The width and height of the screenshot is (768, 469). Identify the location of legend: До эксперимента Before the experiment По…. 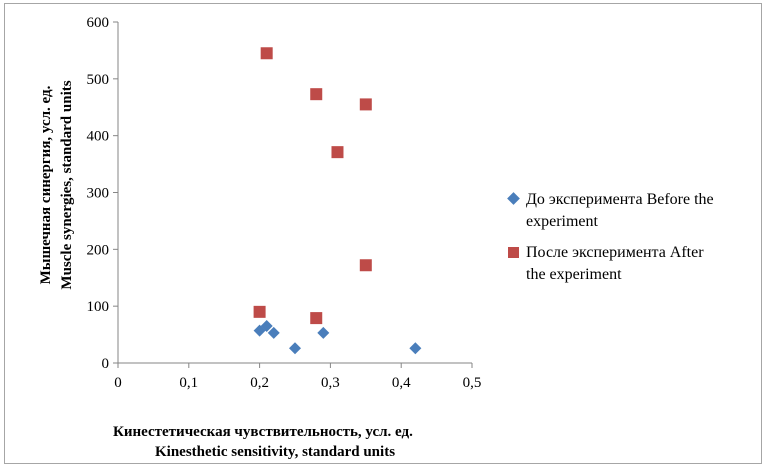
(635, 242).